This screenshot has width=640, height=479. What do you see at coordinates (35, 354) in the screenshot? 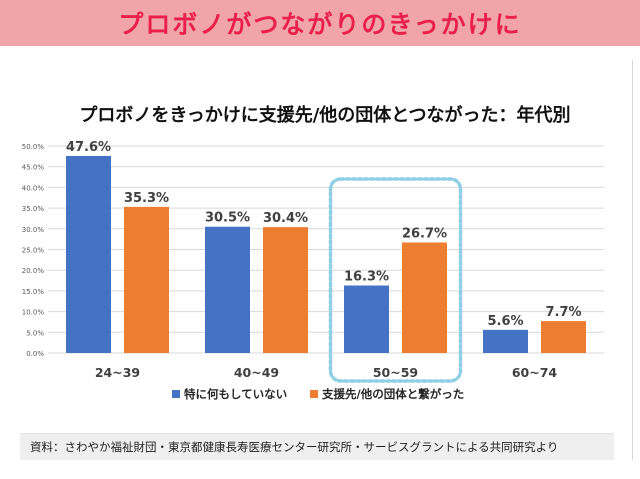
I see `y-tick-label: 0.0%` at bounding box center [35, 354].